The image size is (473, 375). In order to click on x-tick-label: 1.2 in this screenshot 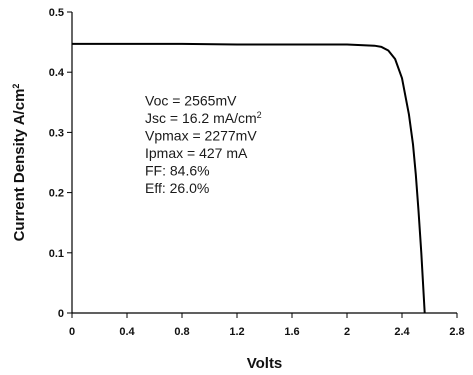, I will do `click(236, 332)`.